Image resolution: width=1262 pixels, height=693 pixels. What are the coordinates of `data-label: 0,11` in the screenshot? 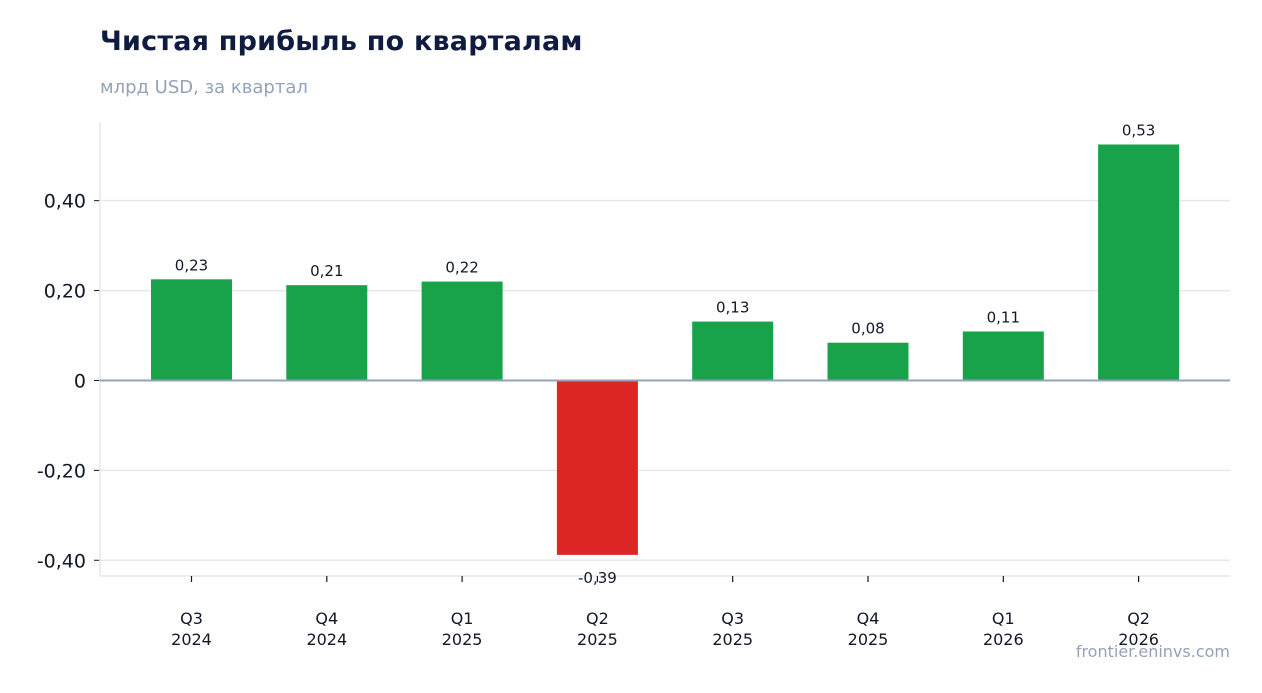 It's located at (1003, 317).